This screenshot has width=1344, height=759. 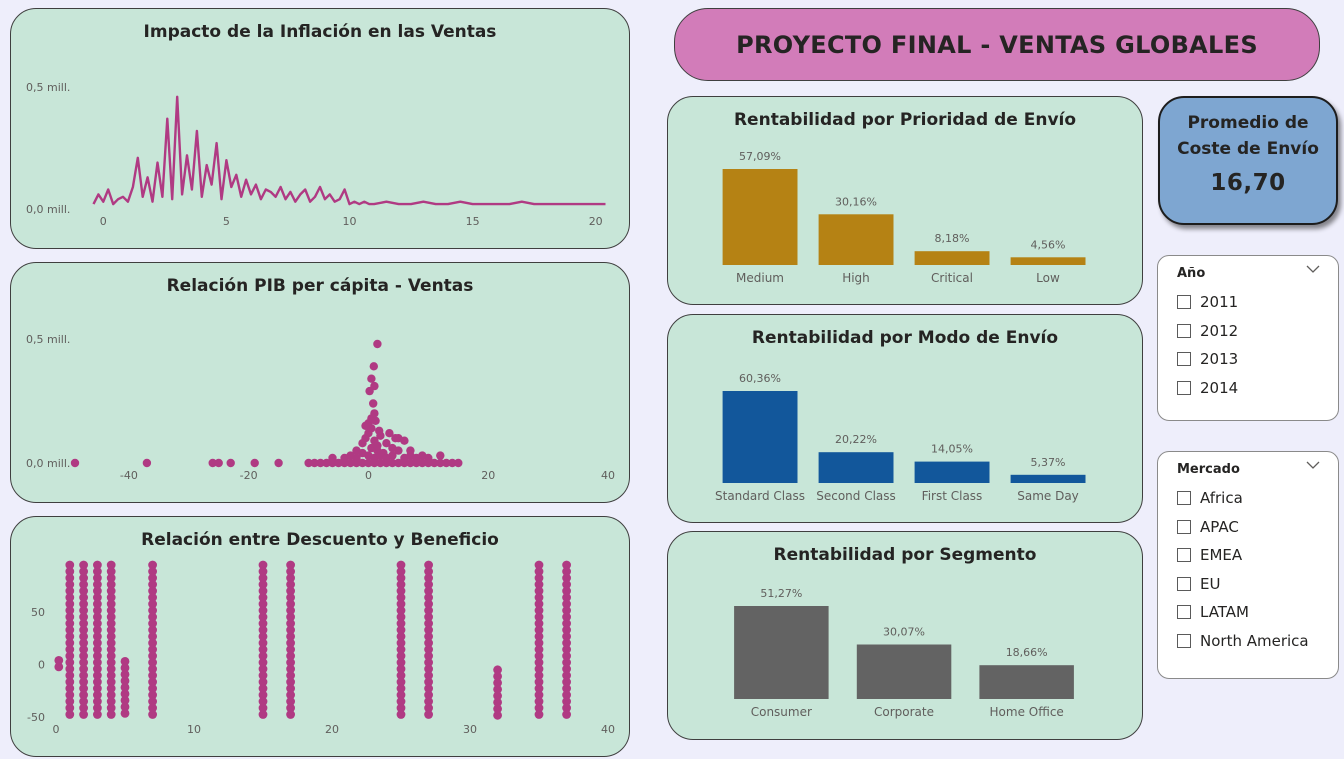 I want to click on gdp-scatter-chart: 0,0 mill. 0,5 mill. -40 -20 0 20 40, so click(x=321, y=383).